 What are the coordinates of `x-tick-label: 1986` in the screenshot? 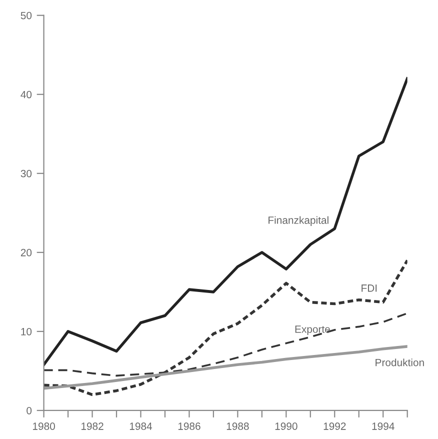 It's located at (189, 426).